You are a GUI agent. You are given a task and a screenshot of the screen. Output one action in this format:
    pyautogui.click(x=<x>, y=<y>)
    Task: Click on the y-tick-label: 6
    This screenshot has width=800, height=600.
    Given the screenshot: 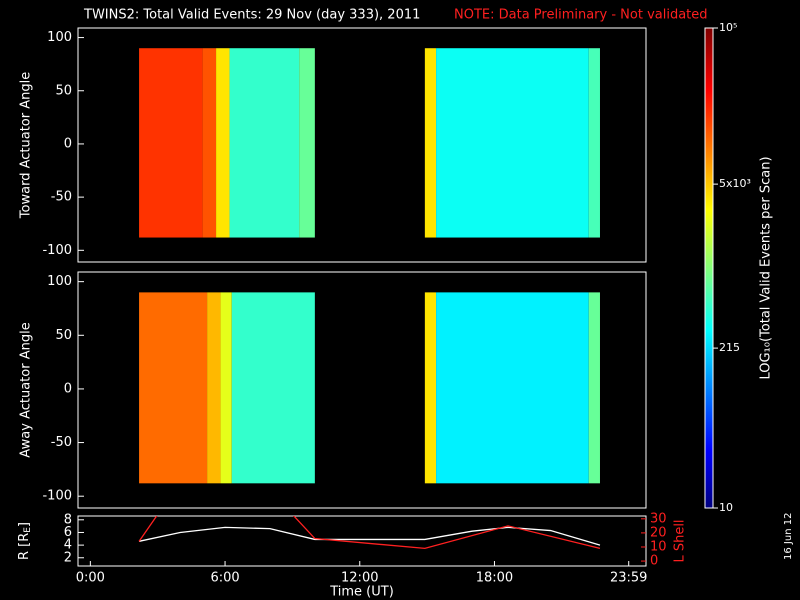 What is the action you would take?
    pyautogui.click(x=68, y=532)
    